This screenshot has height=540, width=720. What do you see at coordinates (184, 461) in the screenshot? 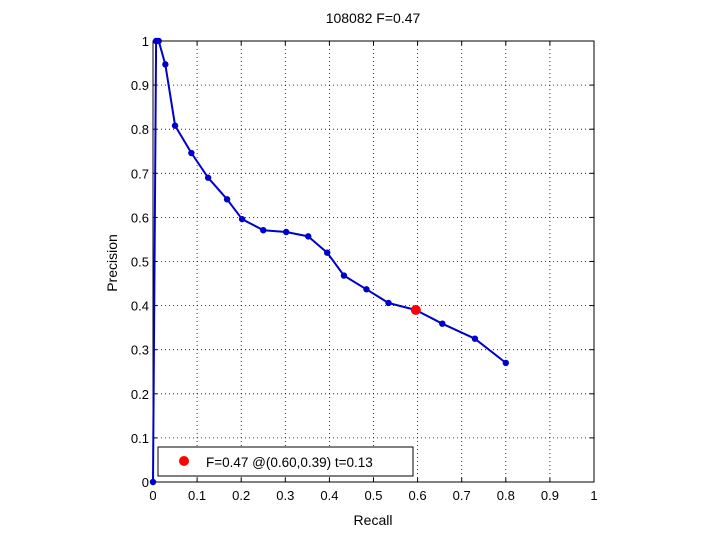
I see `legend-marker` at bounding box center [184, 461].